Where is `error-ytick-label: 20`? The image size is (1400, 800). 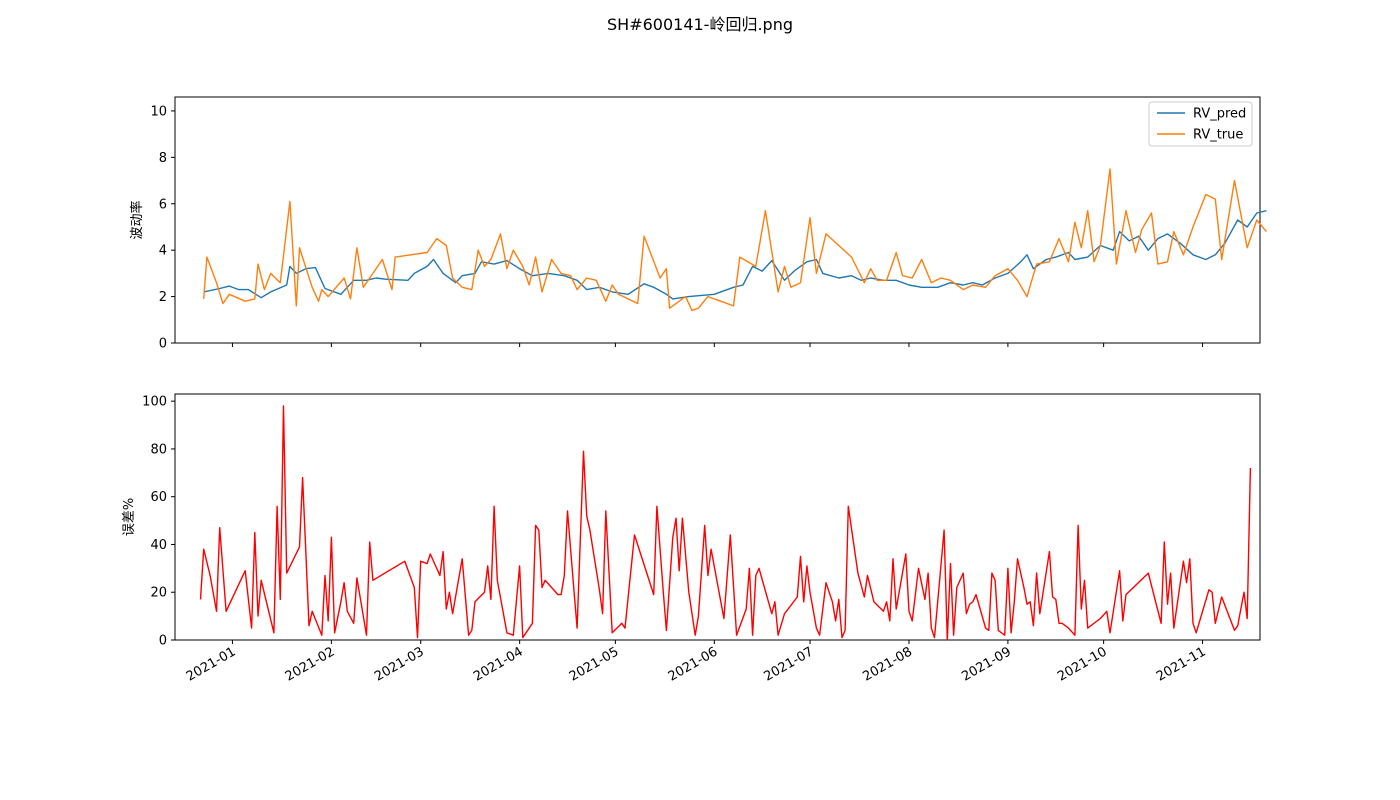 error-ytick-label: 20 is located at coordinates (158, 593).